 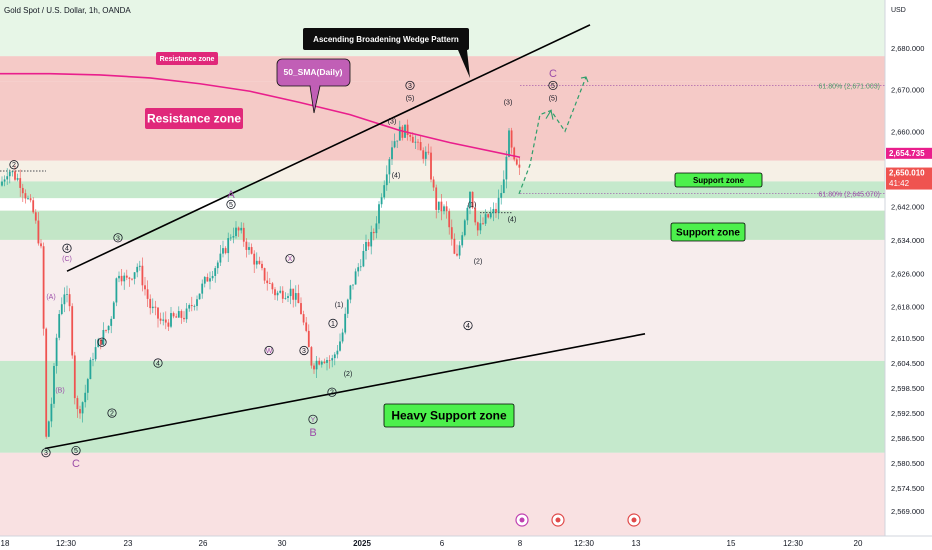 I want to click on sma-callout: 50_SMA(Daily), so click(x=313, y=86).